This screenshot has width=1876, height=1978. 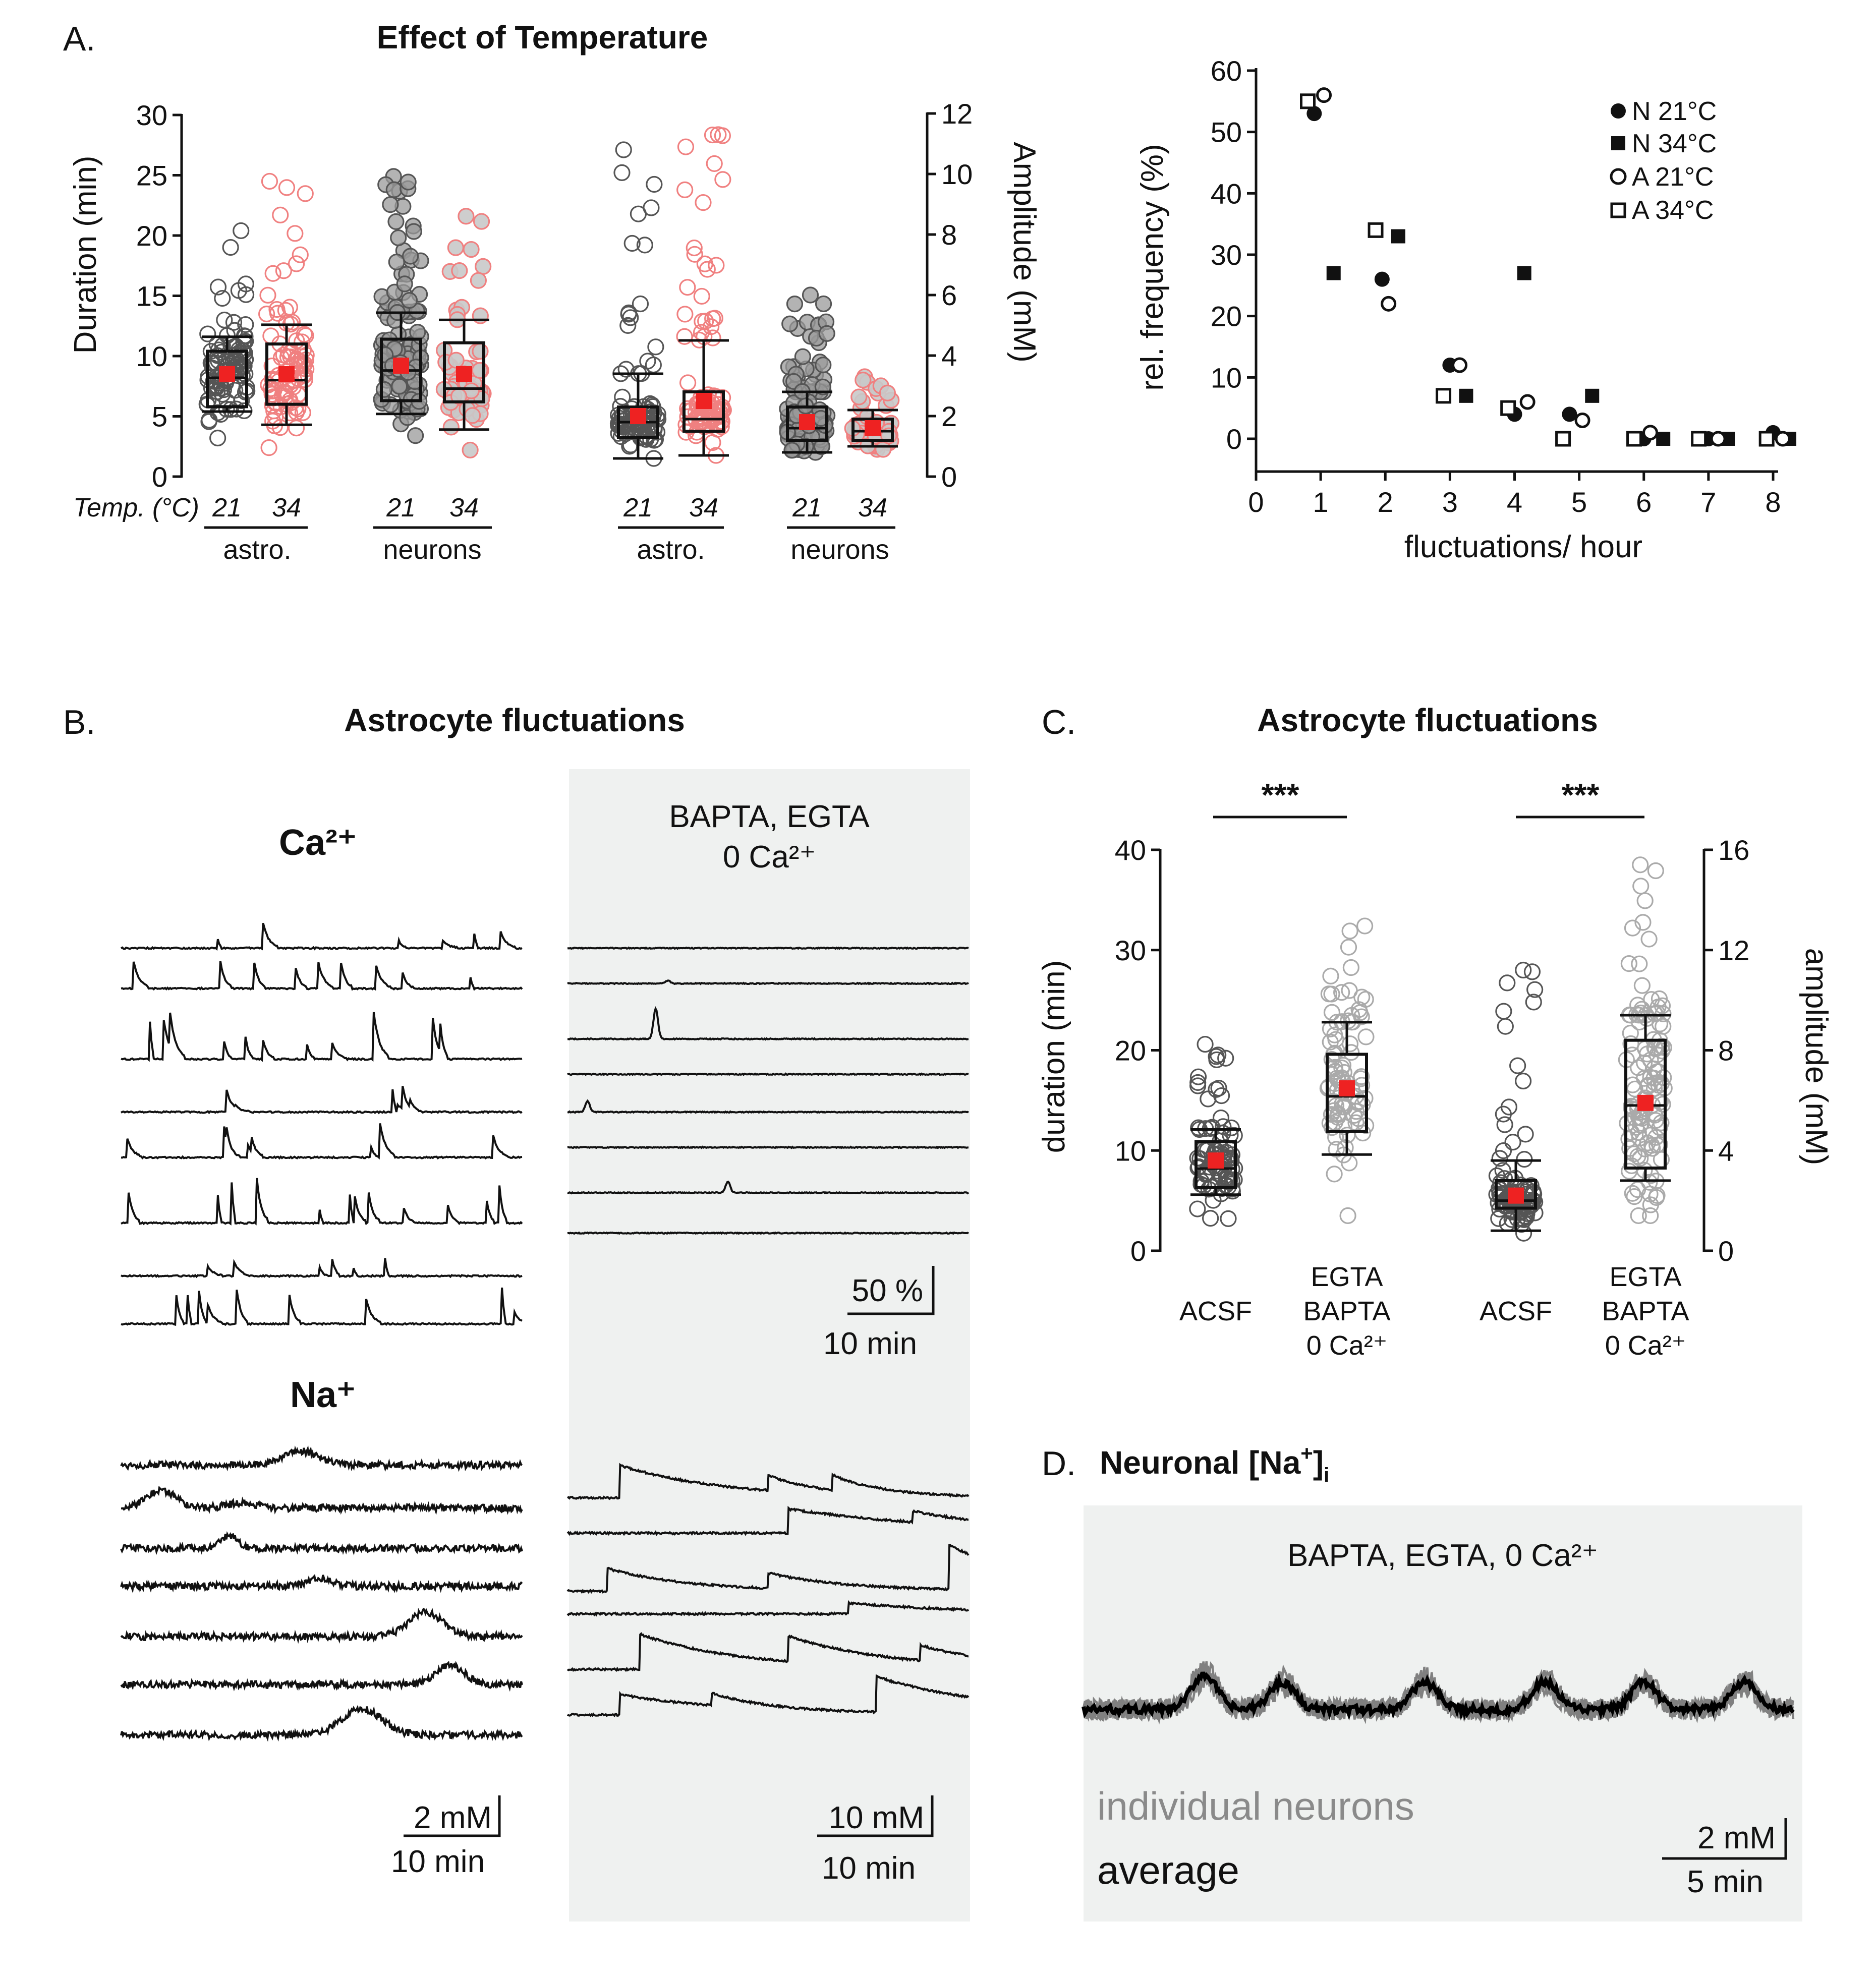 What do you see at coordinates (1438, 1693) in the screenshot?
I see `neuron-trace-group` at bounding box center [1438, 1693].